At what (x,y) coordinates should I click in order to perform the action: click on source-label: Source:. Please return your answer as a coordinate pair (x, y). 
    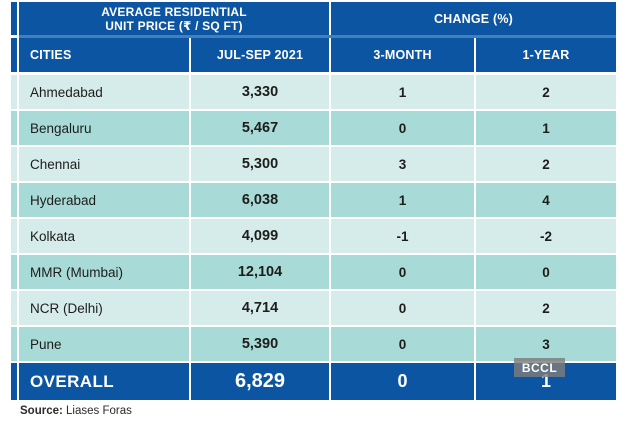
    Looking at the image, I should click on (41, 411).